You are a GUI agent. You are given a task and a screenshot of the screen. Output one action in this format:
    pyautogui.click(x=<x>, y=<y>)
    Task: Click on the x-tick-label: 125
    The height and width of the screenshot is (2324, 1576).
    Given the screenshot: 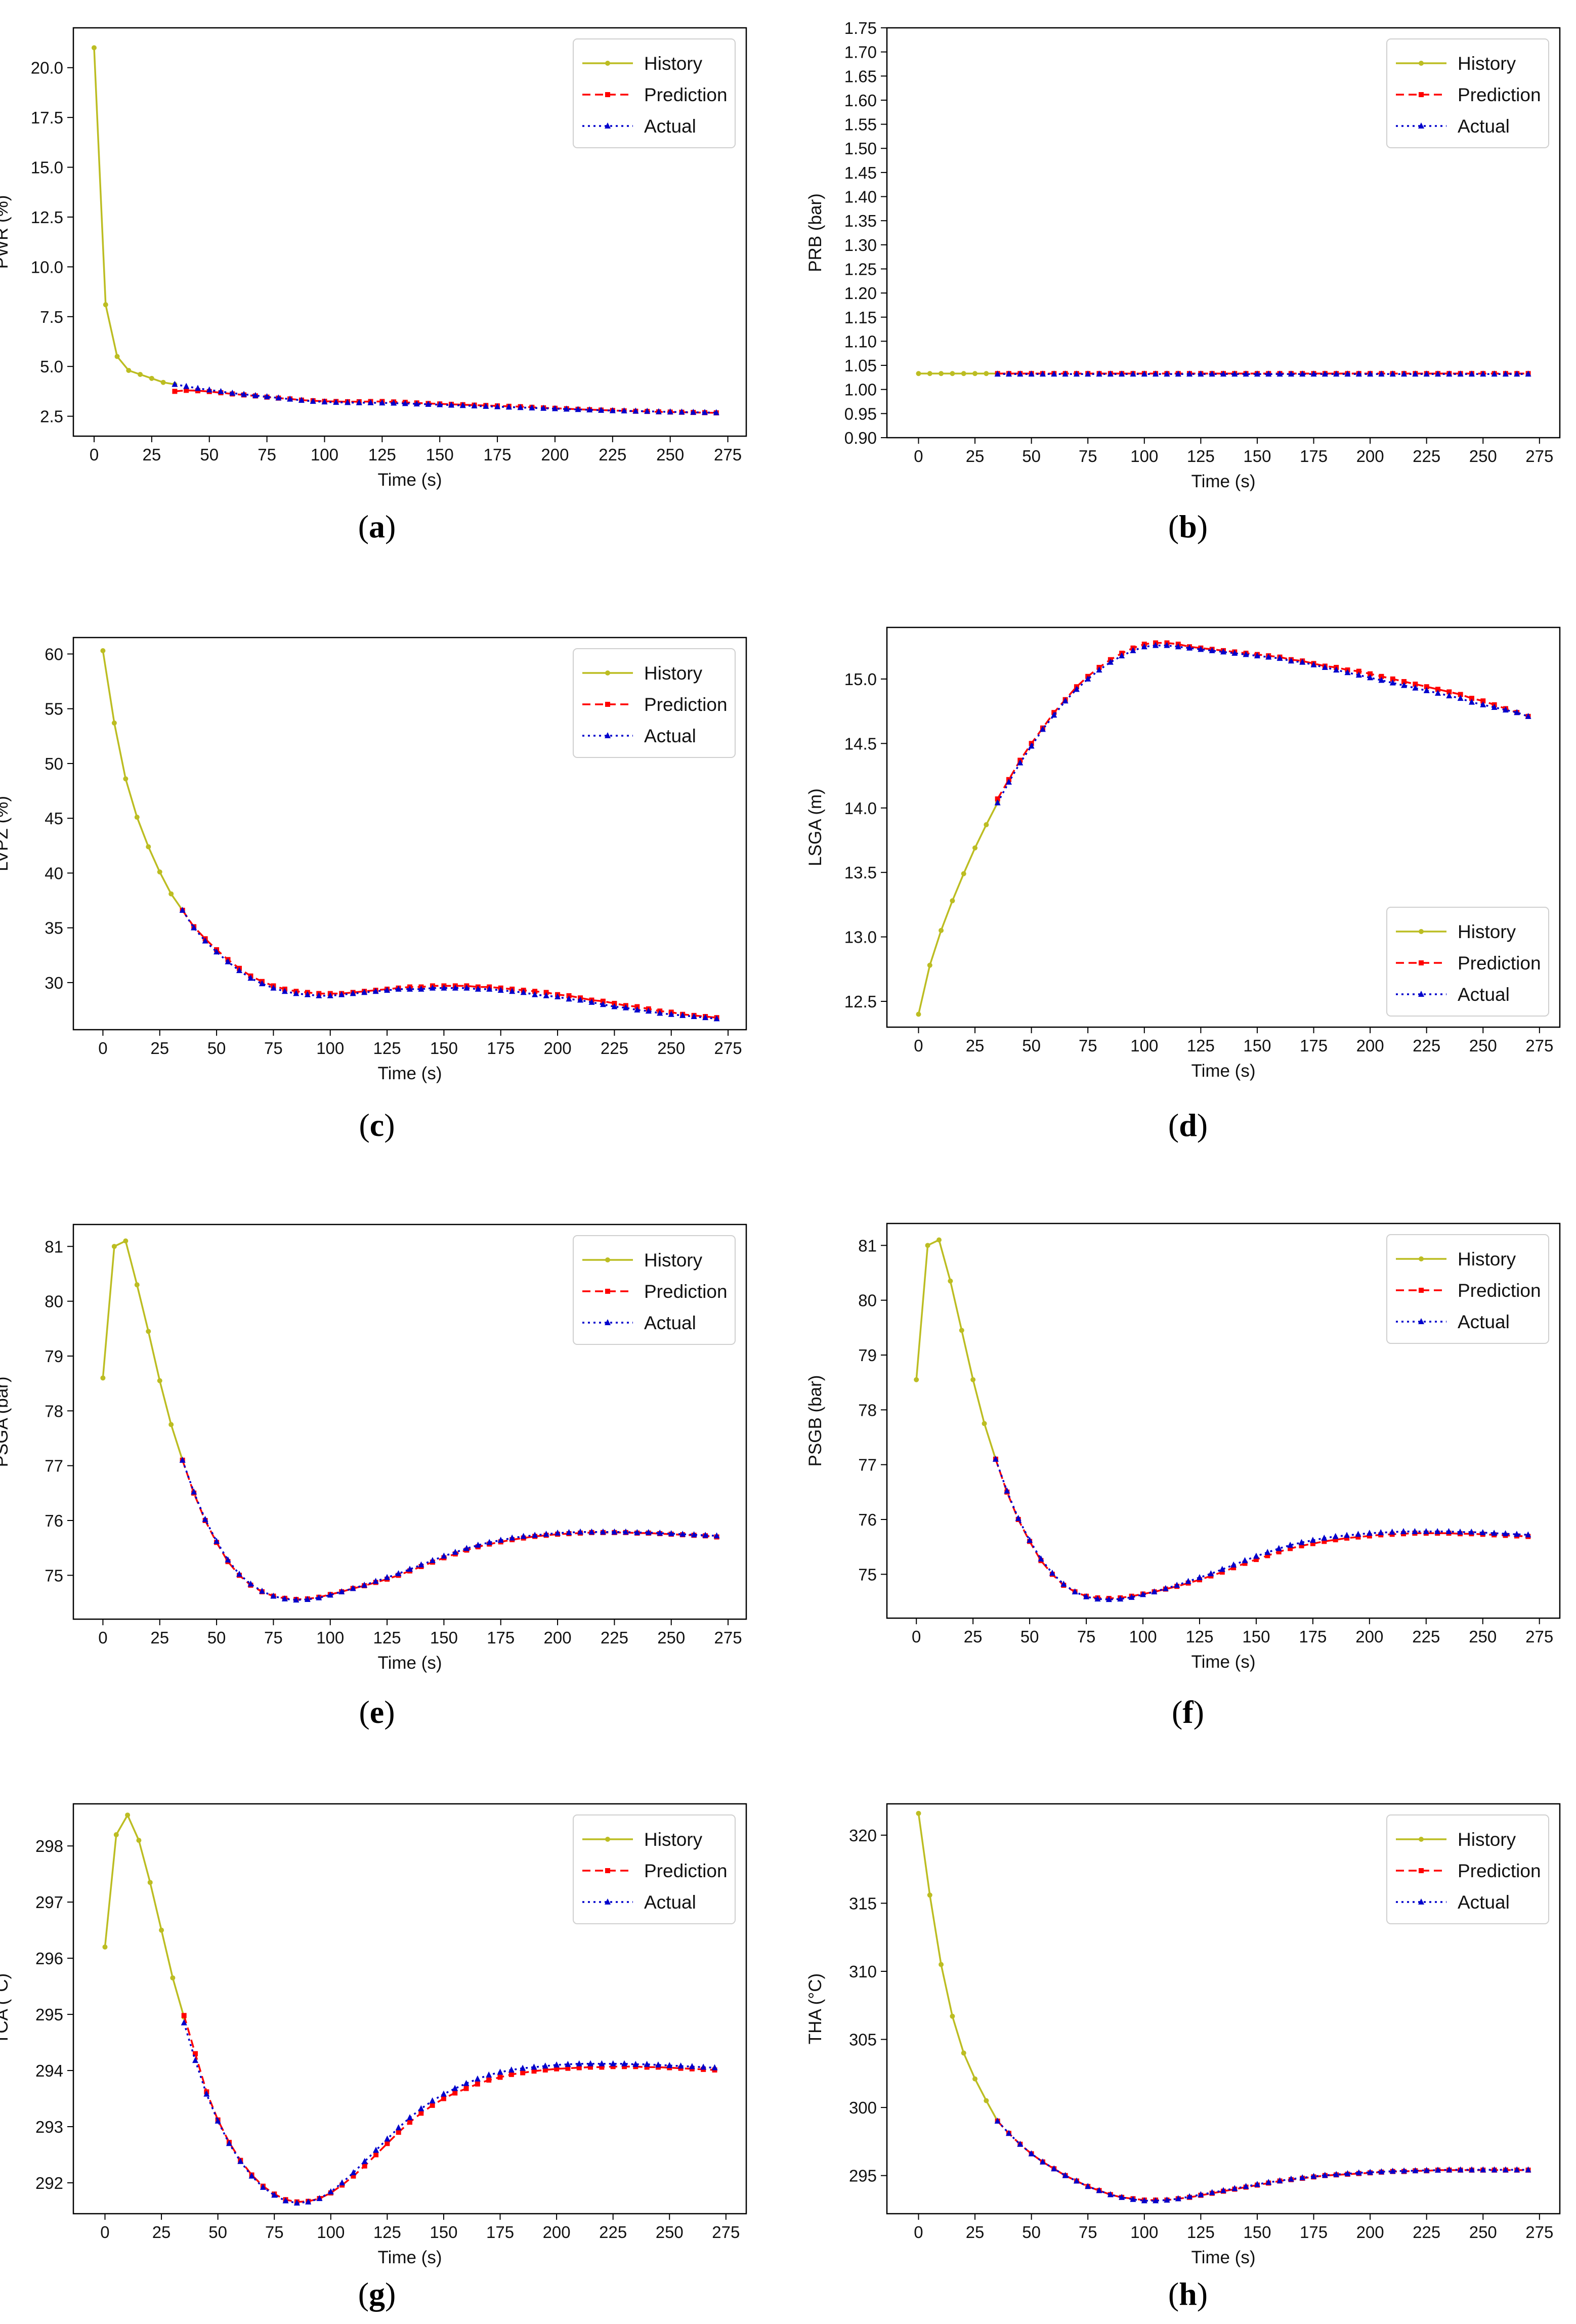 What is the action you would take?
    pyautogui.click(x=1199, y=1637)
    